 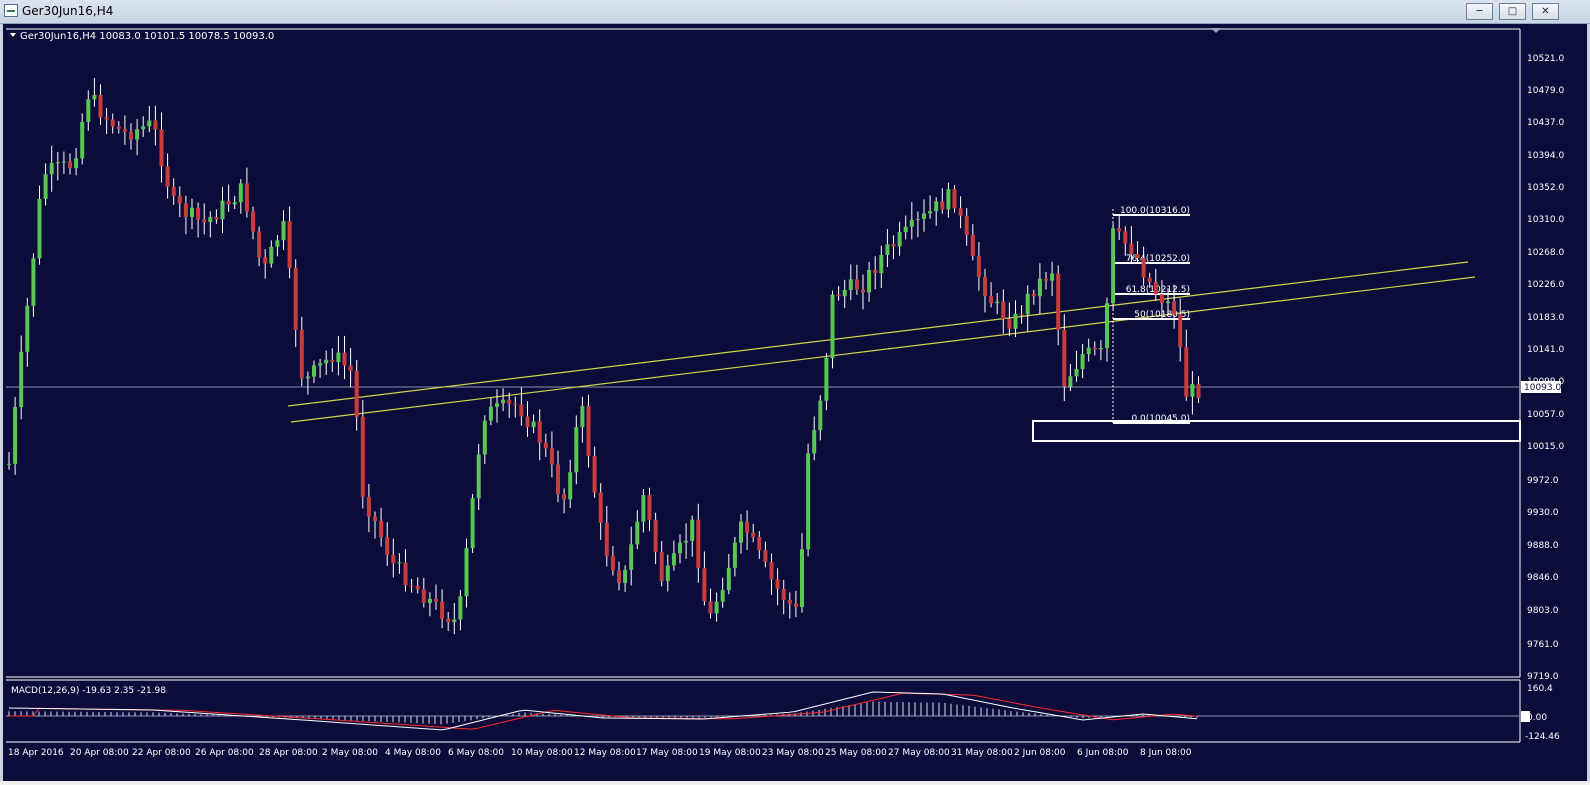 I want to click on minimize-button: ─, so click(x=1479, y=11).